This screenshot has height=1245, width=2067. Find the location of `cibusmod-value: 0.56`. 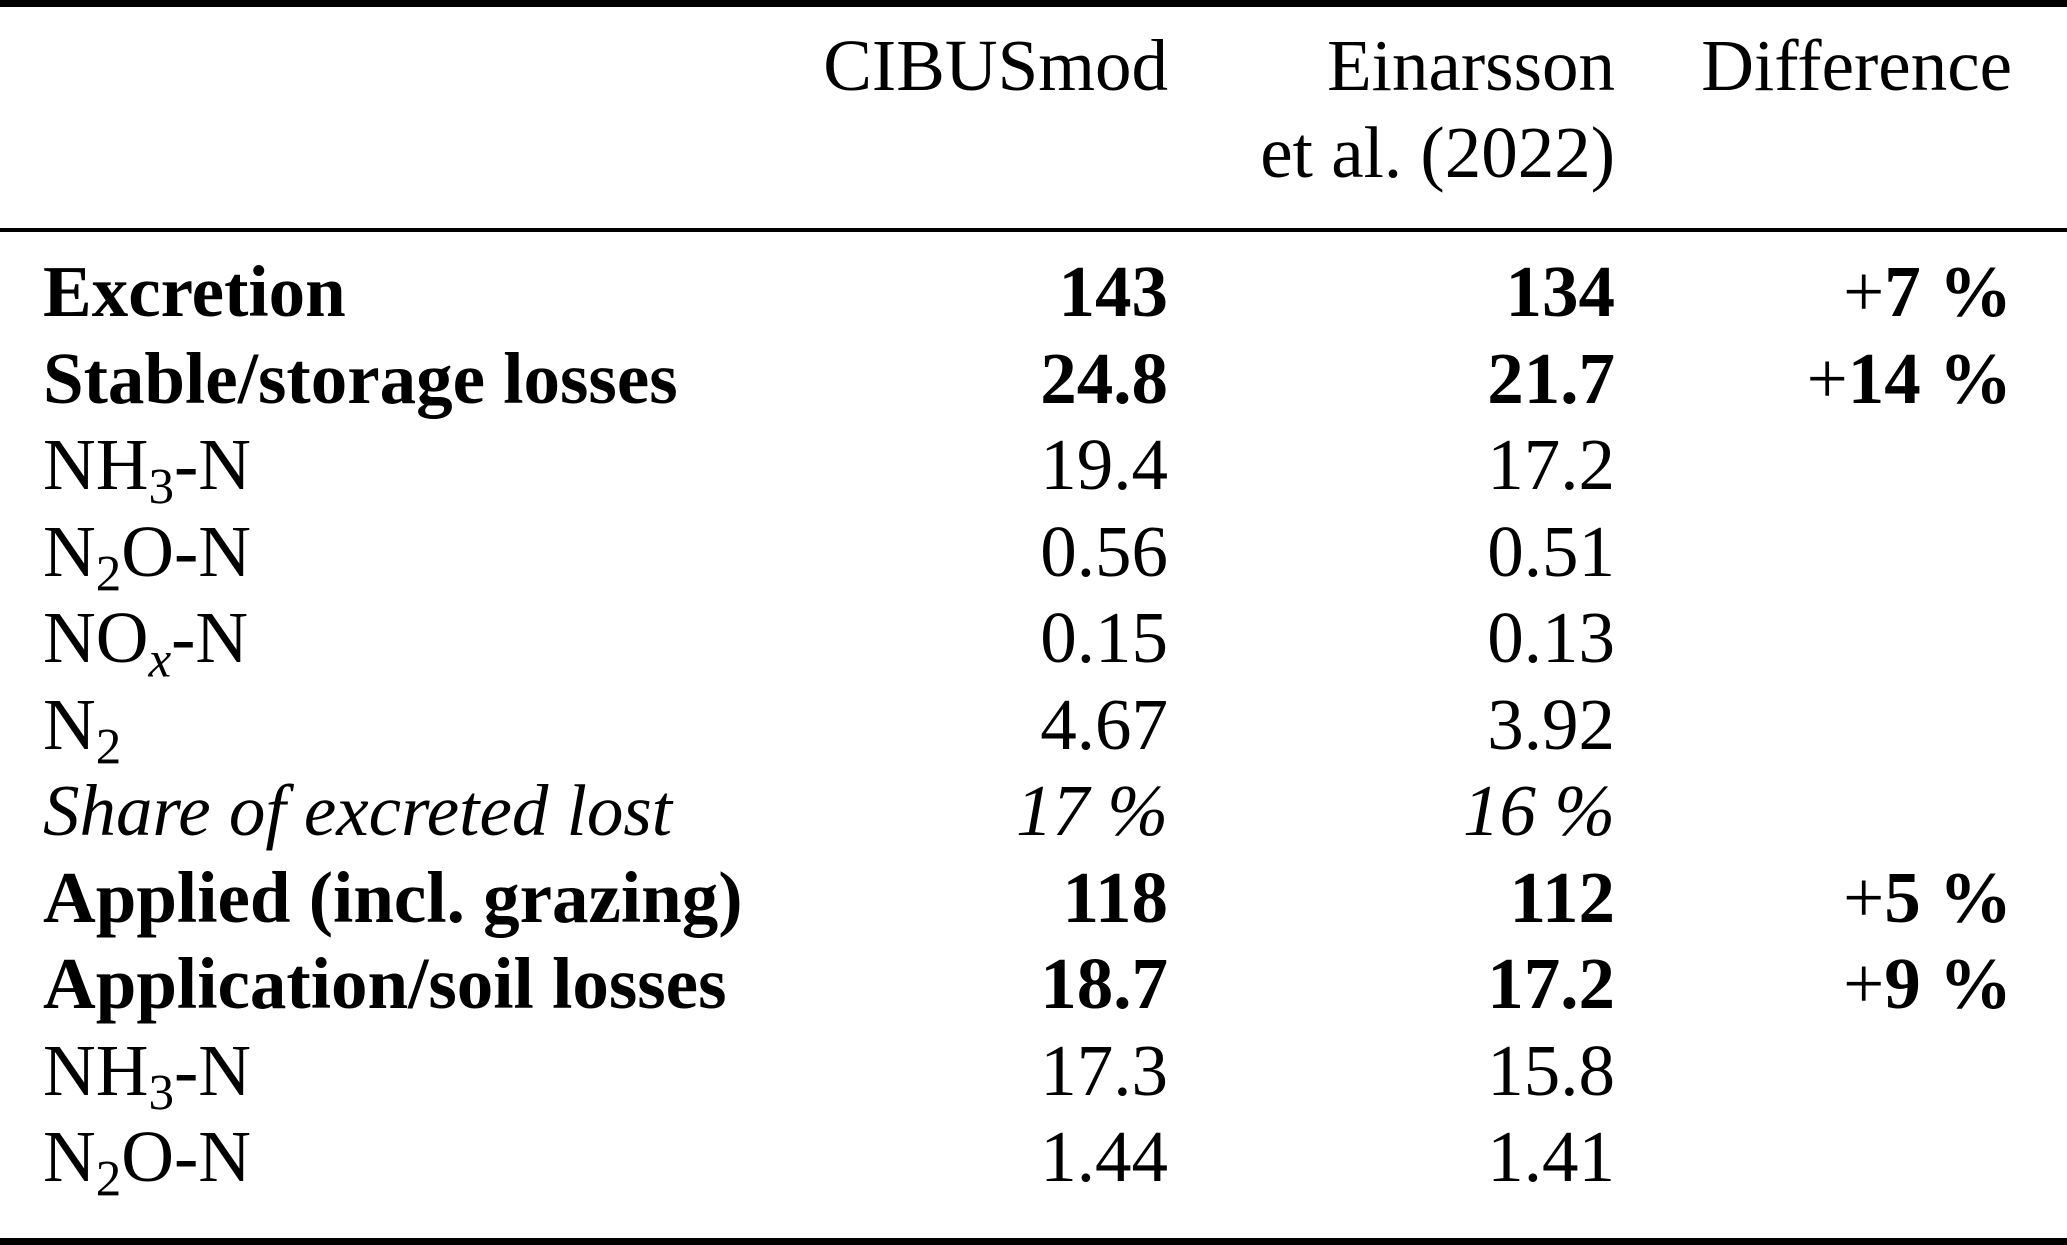

cibusmod-value: 0.56 is located at coordinates (1104, 551).